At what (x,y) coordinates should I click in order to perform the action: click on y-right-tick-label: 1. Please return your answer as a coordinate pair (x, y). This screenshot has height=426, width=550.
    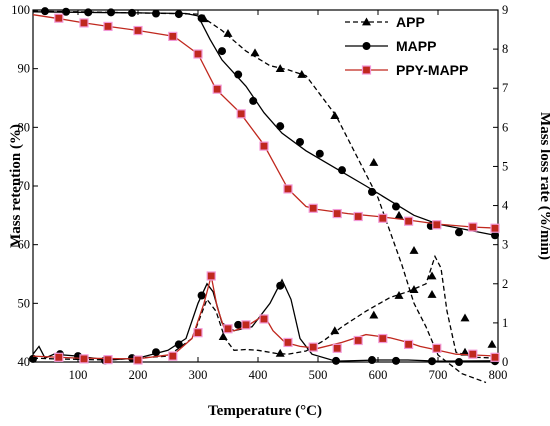
    Looking at the image, I should click on (505, 323).